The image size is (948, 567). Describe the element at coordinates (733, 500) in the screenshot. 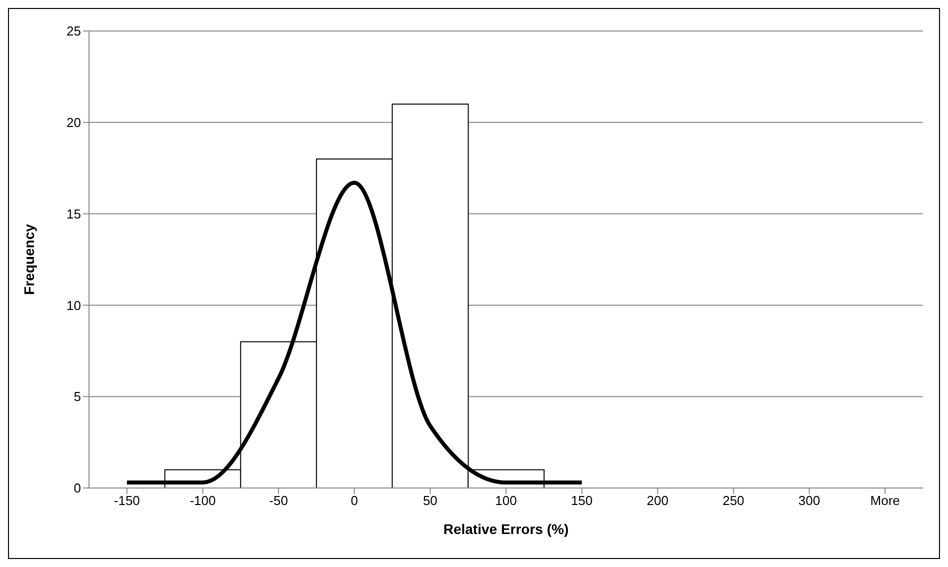

I see `x-tick-label: 250` at that location.